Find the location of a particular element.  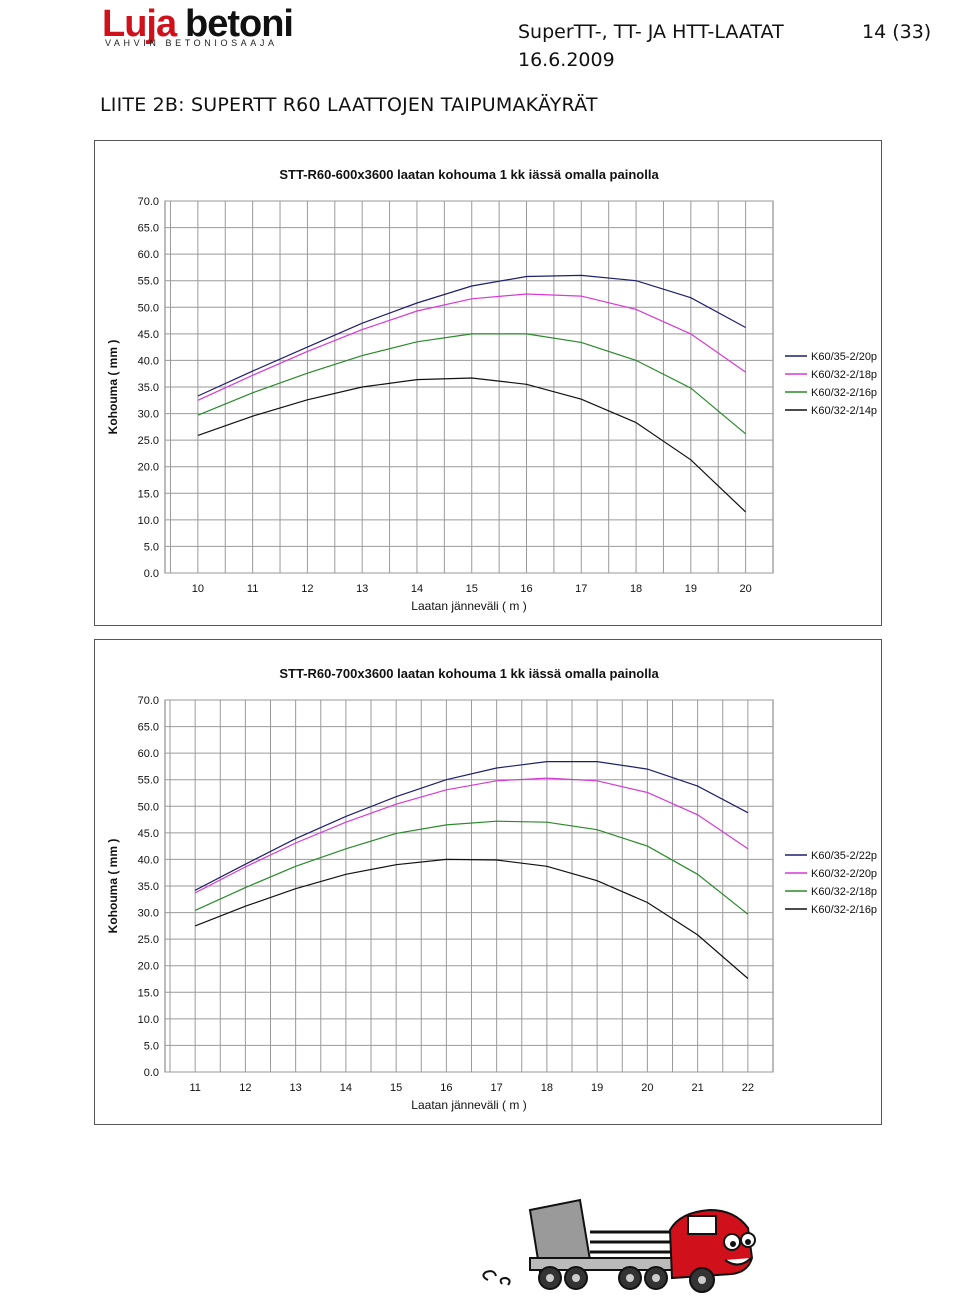

document-title-text: SuperTT-, TT- JA HTT-LAATAT is located at coordinates (651, 32).